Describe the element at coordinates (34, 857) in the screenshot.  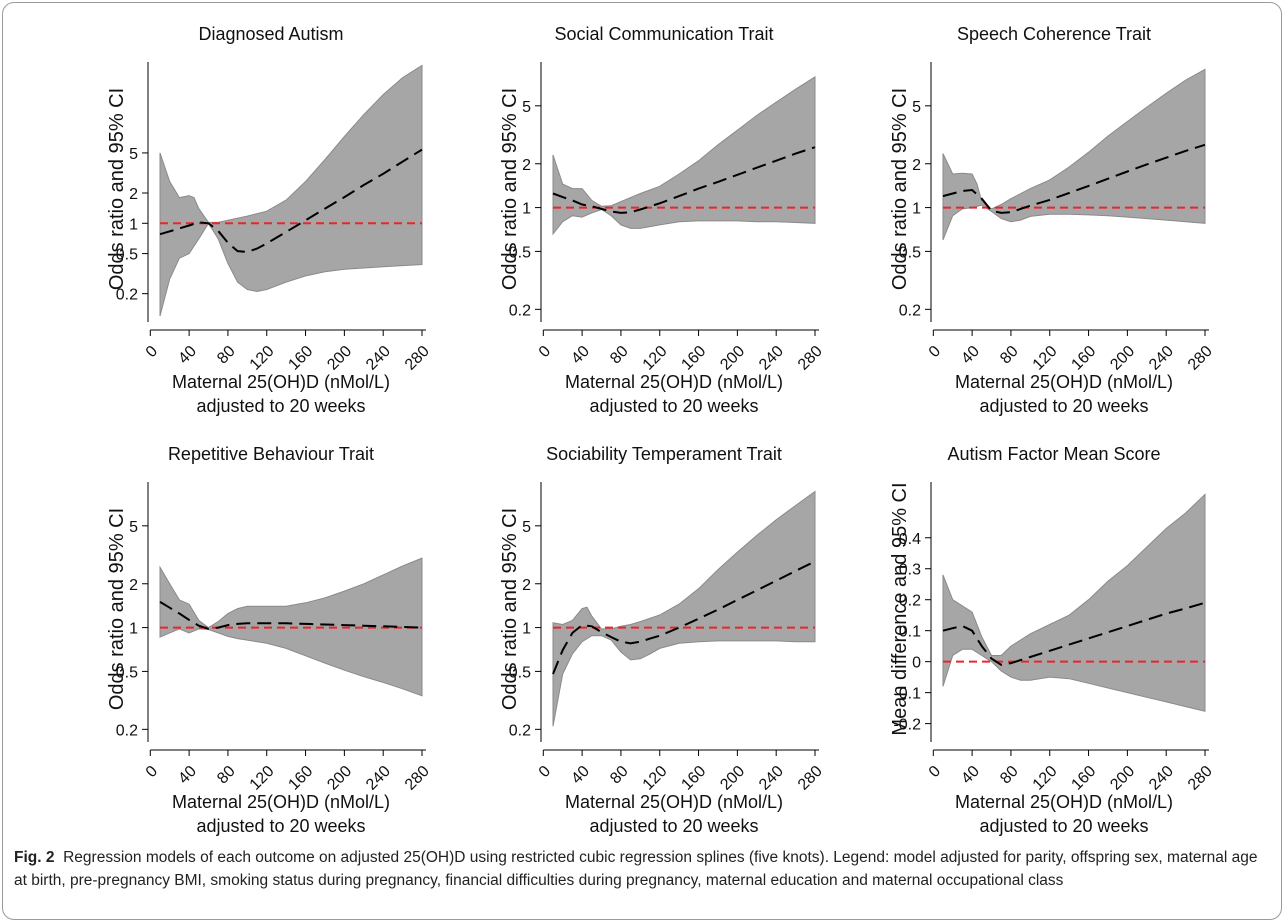
I see `figure-label: Fig. 2` at that location.